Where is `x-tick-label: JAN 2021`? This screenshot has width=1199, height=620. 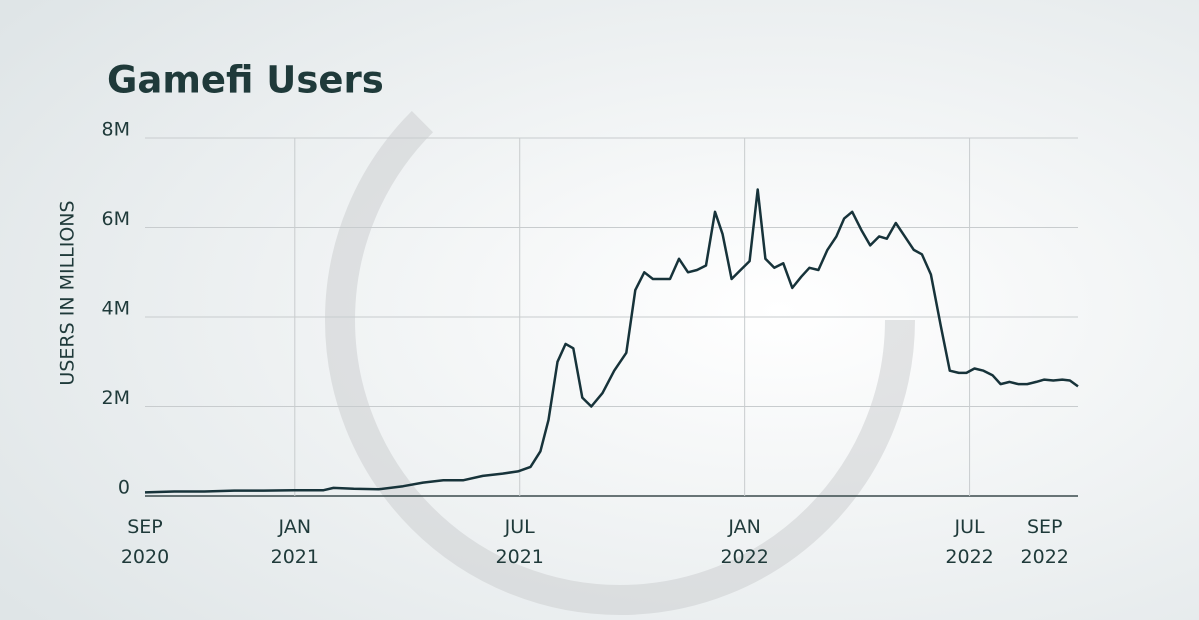
x-tick-label: JAN 2021 is located at coordinates (295, 542).